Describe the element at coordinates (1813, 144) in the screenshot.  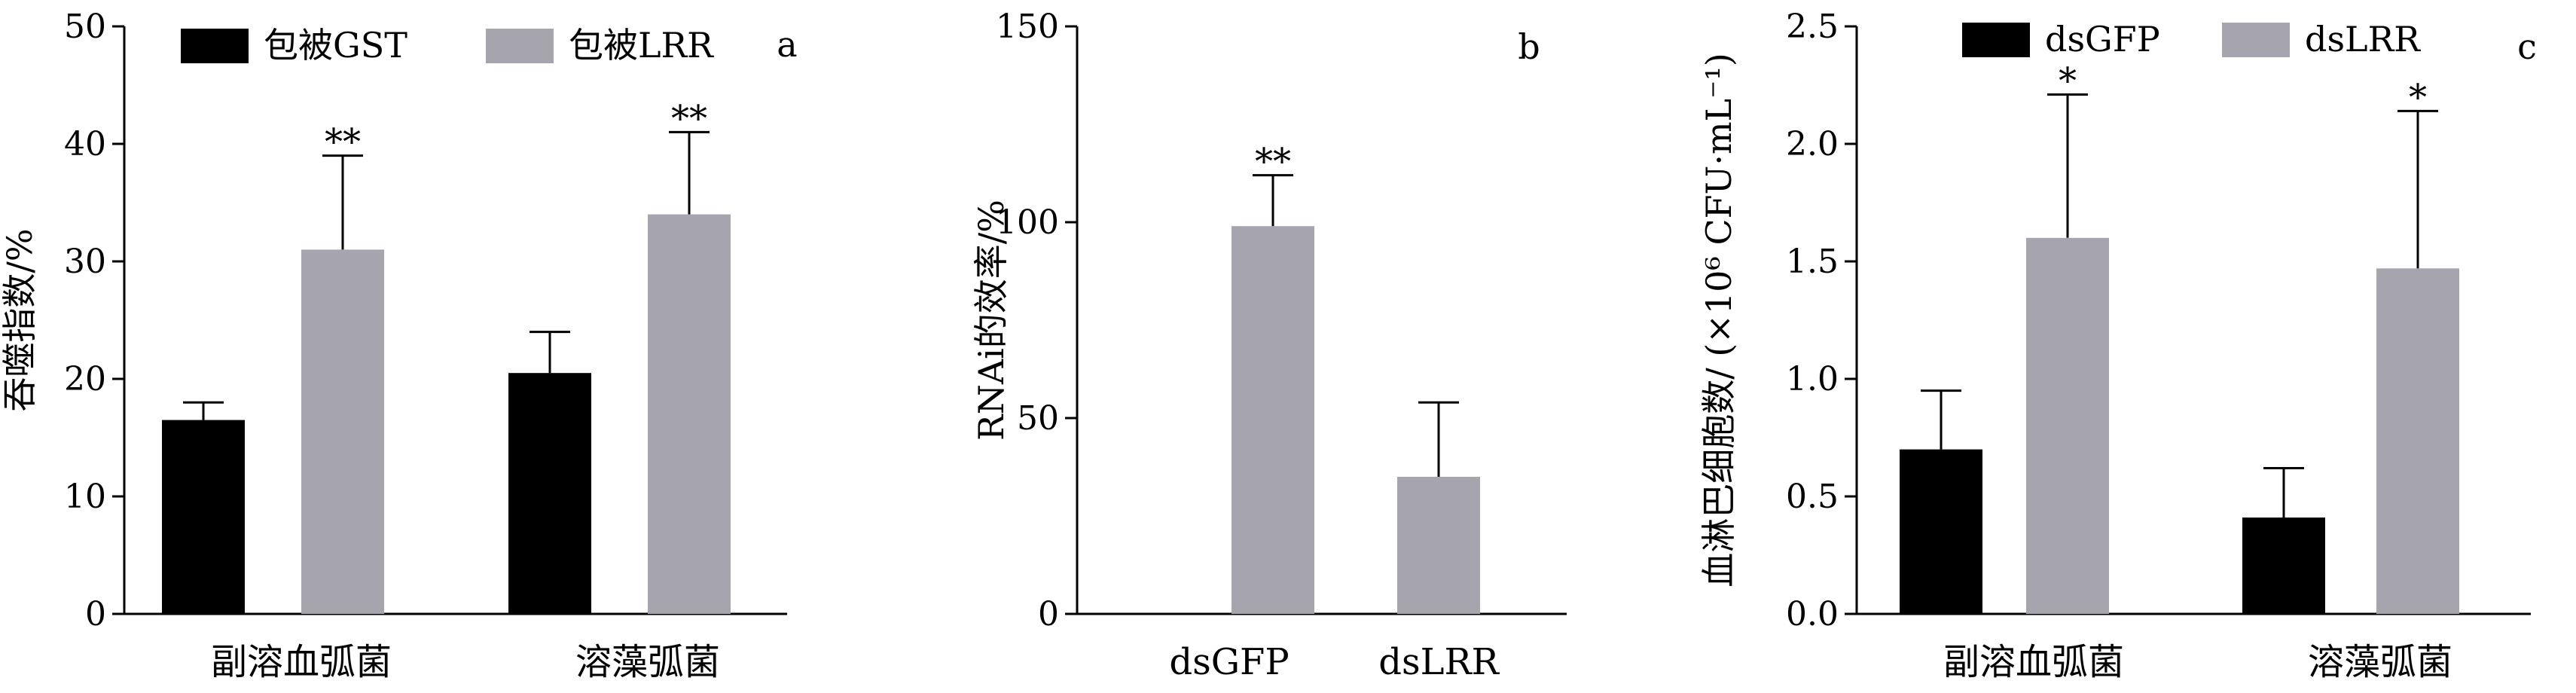
I see `y-tick-label: 2.0` at that location.